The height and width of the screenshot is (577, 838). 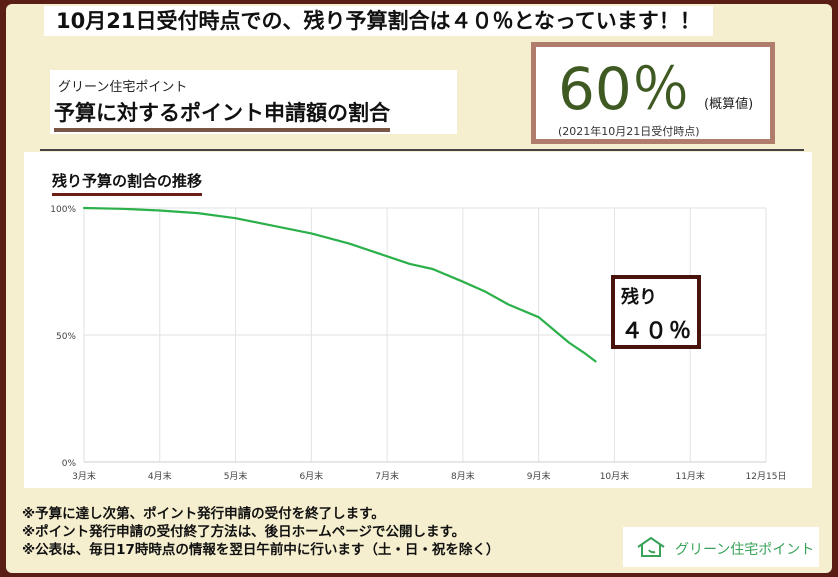 I want to click on summary-unit: (概算値), so click(x=729, y=104).